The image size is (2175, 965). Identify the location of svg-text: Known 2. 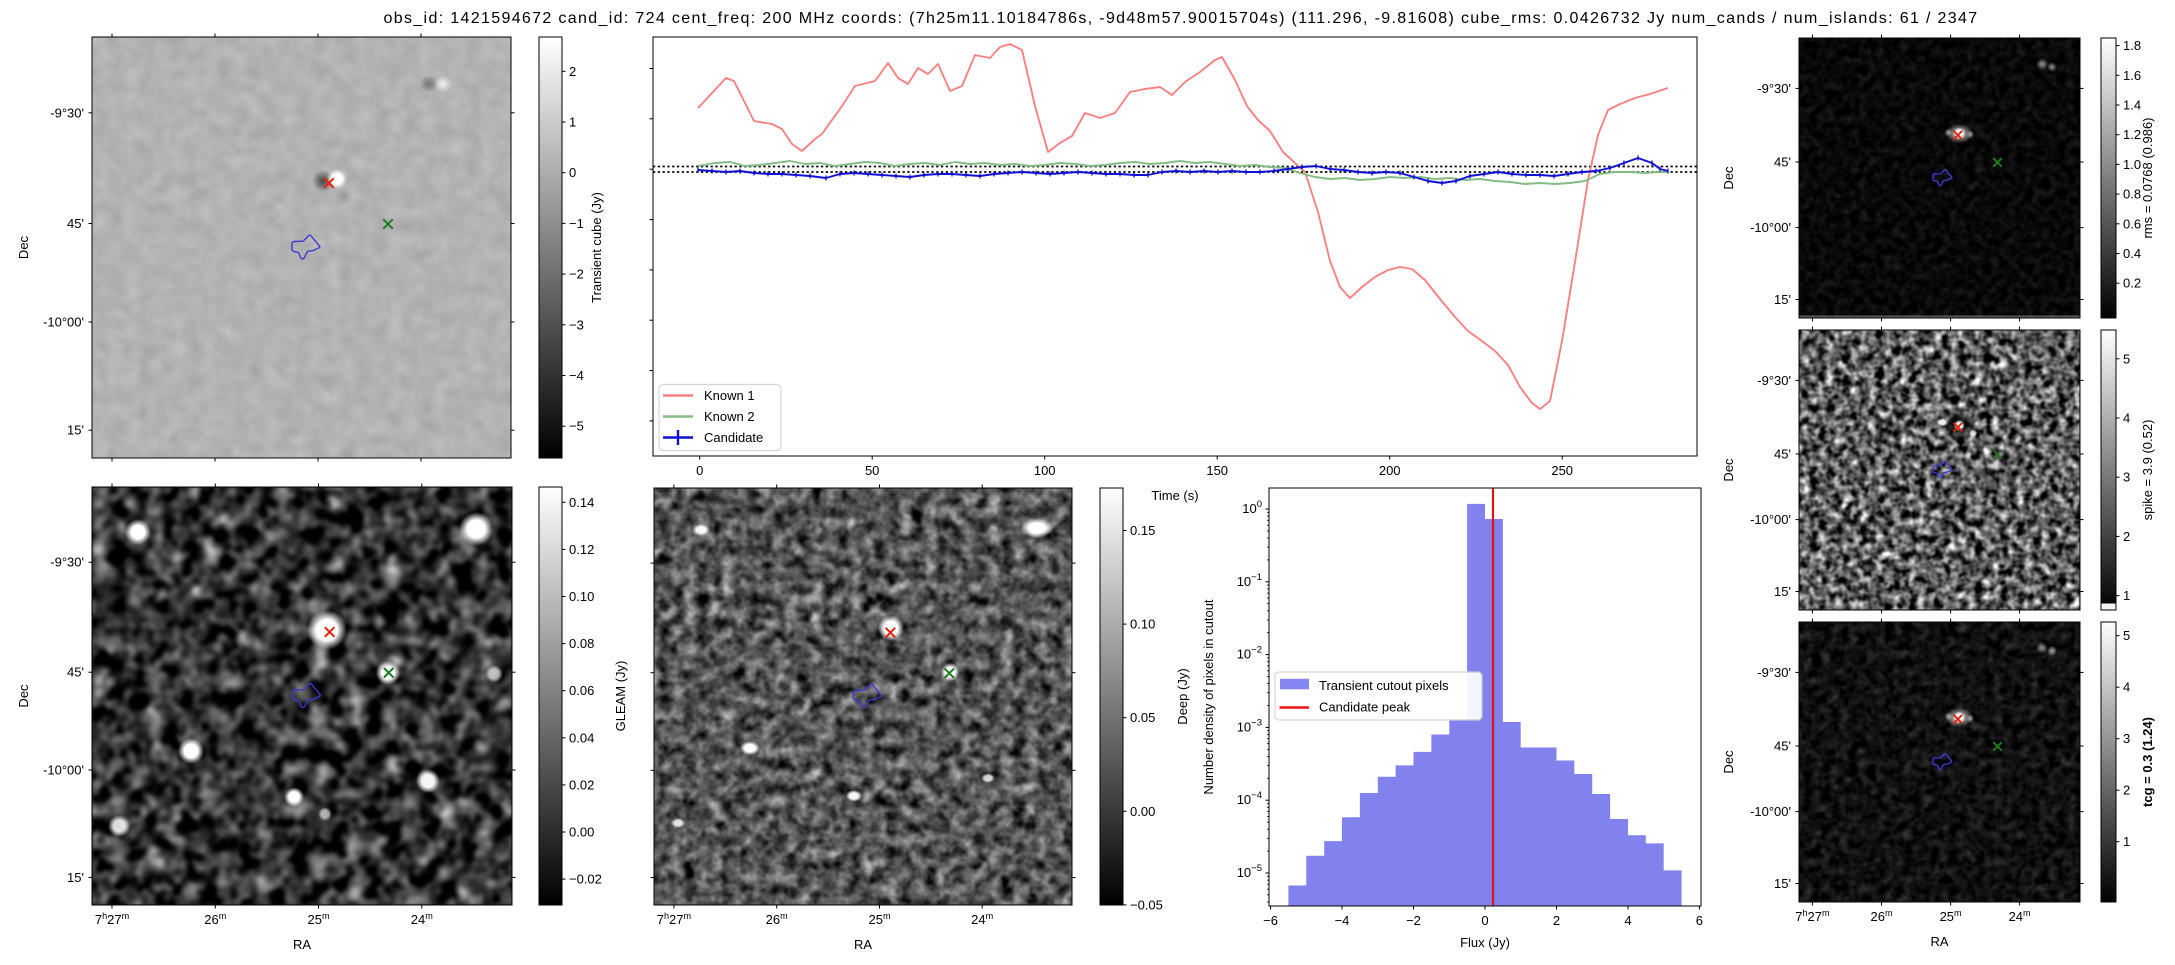
(729, 416).